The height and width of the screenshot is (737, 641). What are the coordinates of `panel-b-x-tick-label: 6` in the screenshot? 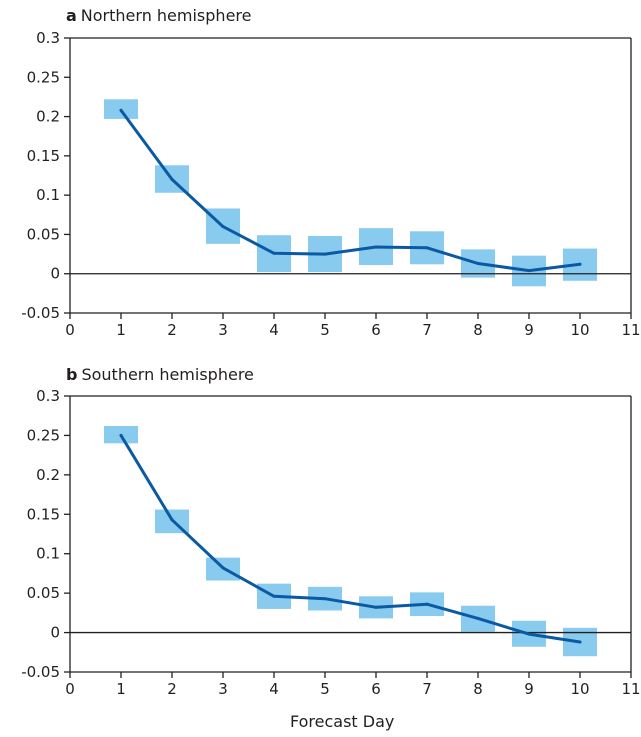 It's located at (376, 689).